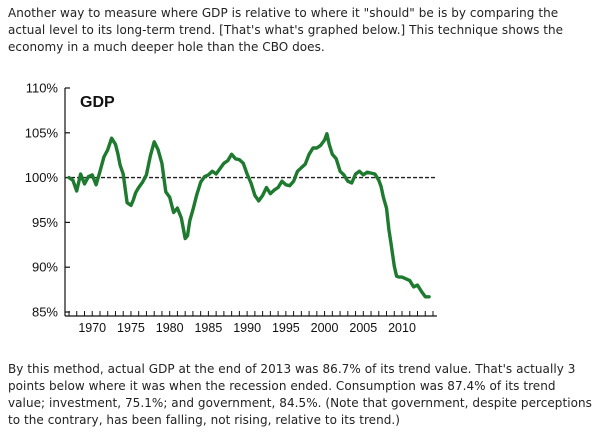 This screenshot has height=432, width=600. What do you see at coordinates (363, 328) in the screenshot?
I see `x-tick-label: 2005` at bounding box center [363, 328].